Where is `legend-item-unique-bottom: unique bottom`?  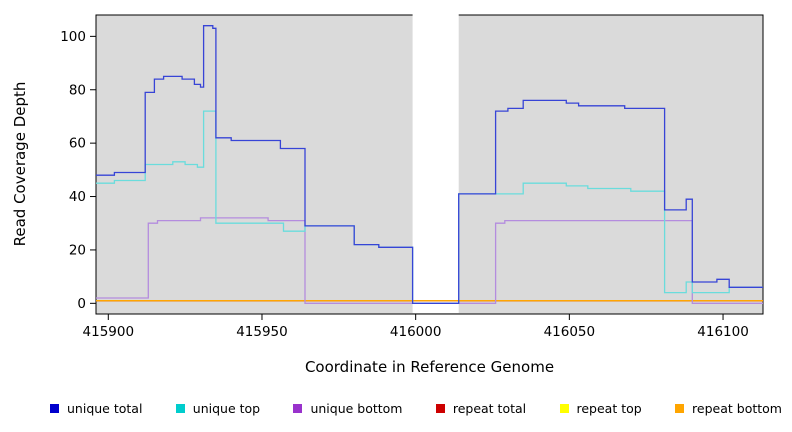 legend-item-unique-bottom: unique bottom is located at coordinates (348, 408).